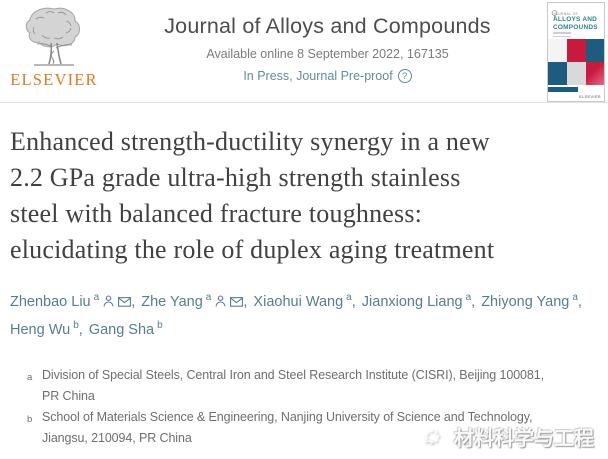 Image resolution: width=608 pixels, height=459 pixels. I want to click on author: Heng Wu b,, so click(46, 328).